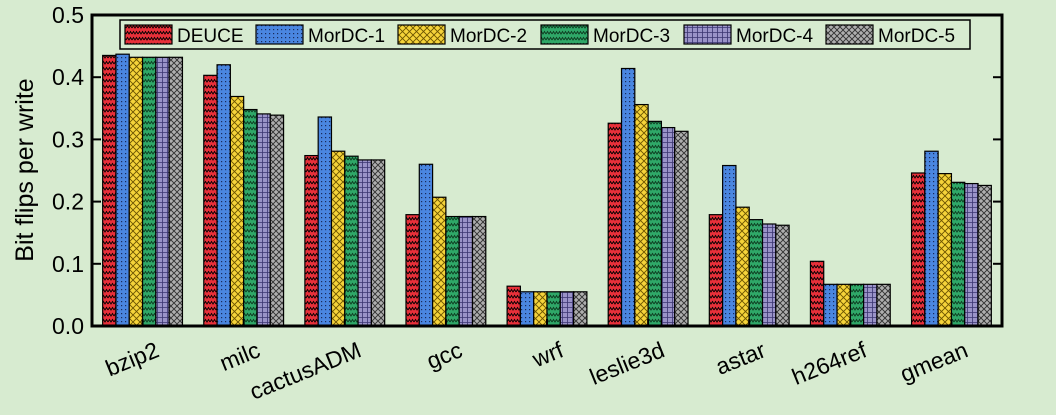 This screenshot has height=415, width=1056. Describe the element at coordinates (68, 264) in the screenshot. I see `y-tick-label: 0.1` at that location.